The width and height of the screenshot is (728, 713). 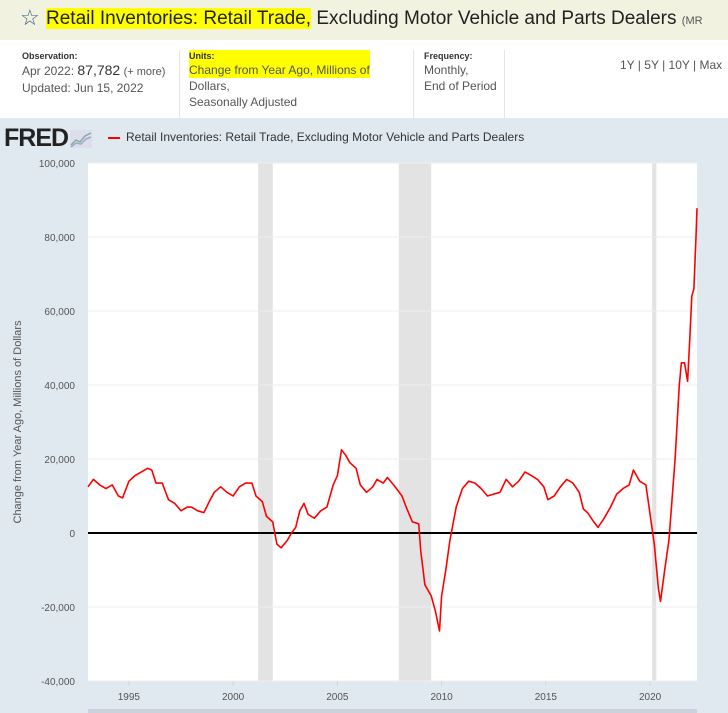 What do you see at coordinates (58, 682) in the screenshot?
I see `y-tick-label: -40,000` at bounding box center [58, 682].